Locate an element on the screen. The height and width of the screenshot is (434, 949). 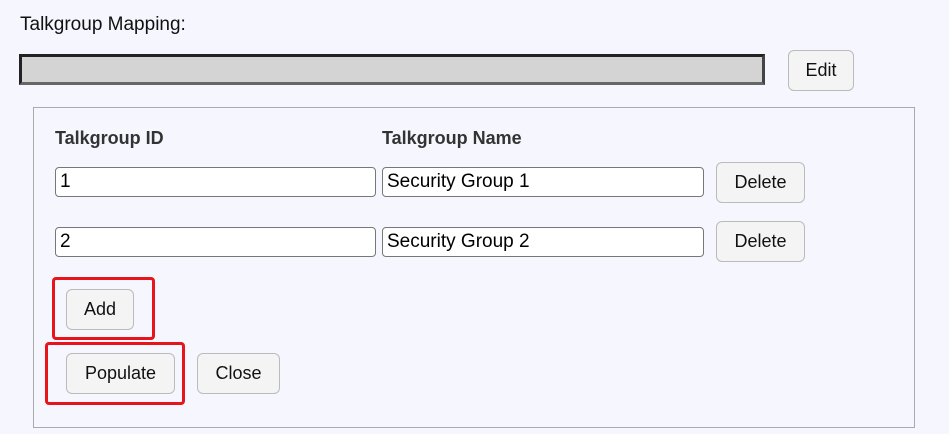
close-button: Close is located at coordinates (238, 373).